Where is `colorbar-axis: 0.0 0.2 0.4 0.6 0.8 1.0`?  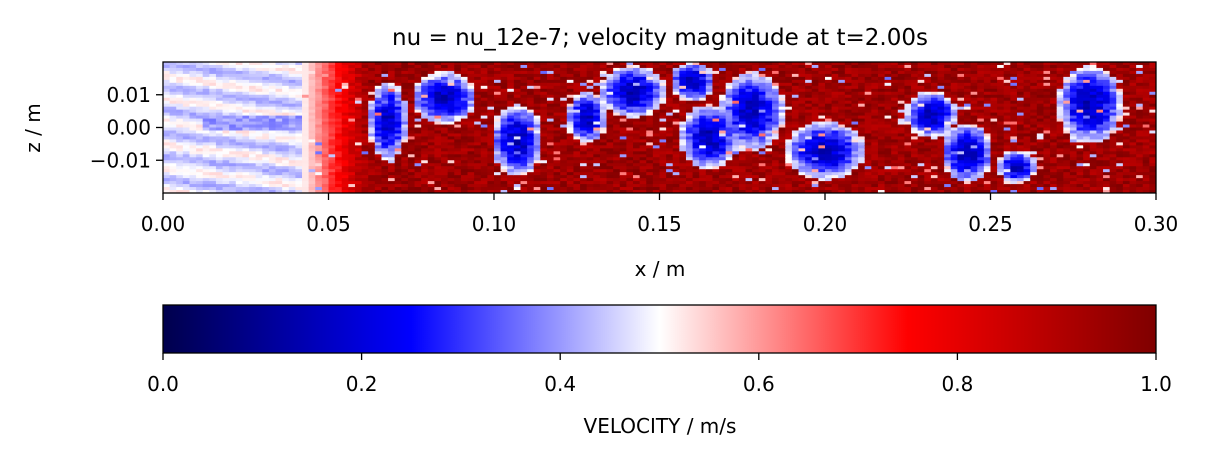
colorbar-axis: 0.0 0.2 0.4 0.6 0.8 1.0 is located at coordinates (659, 374).